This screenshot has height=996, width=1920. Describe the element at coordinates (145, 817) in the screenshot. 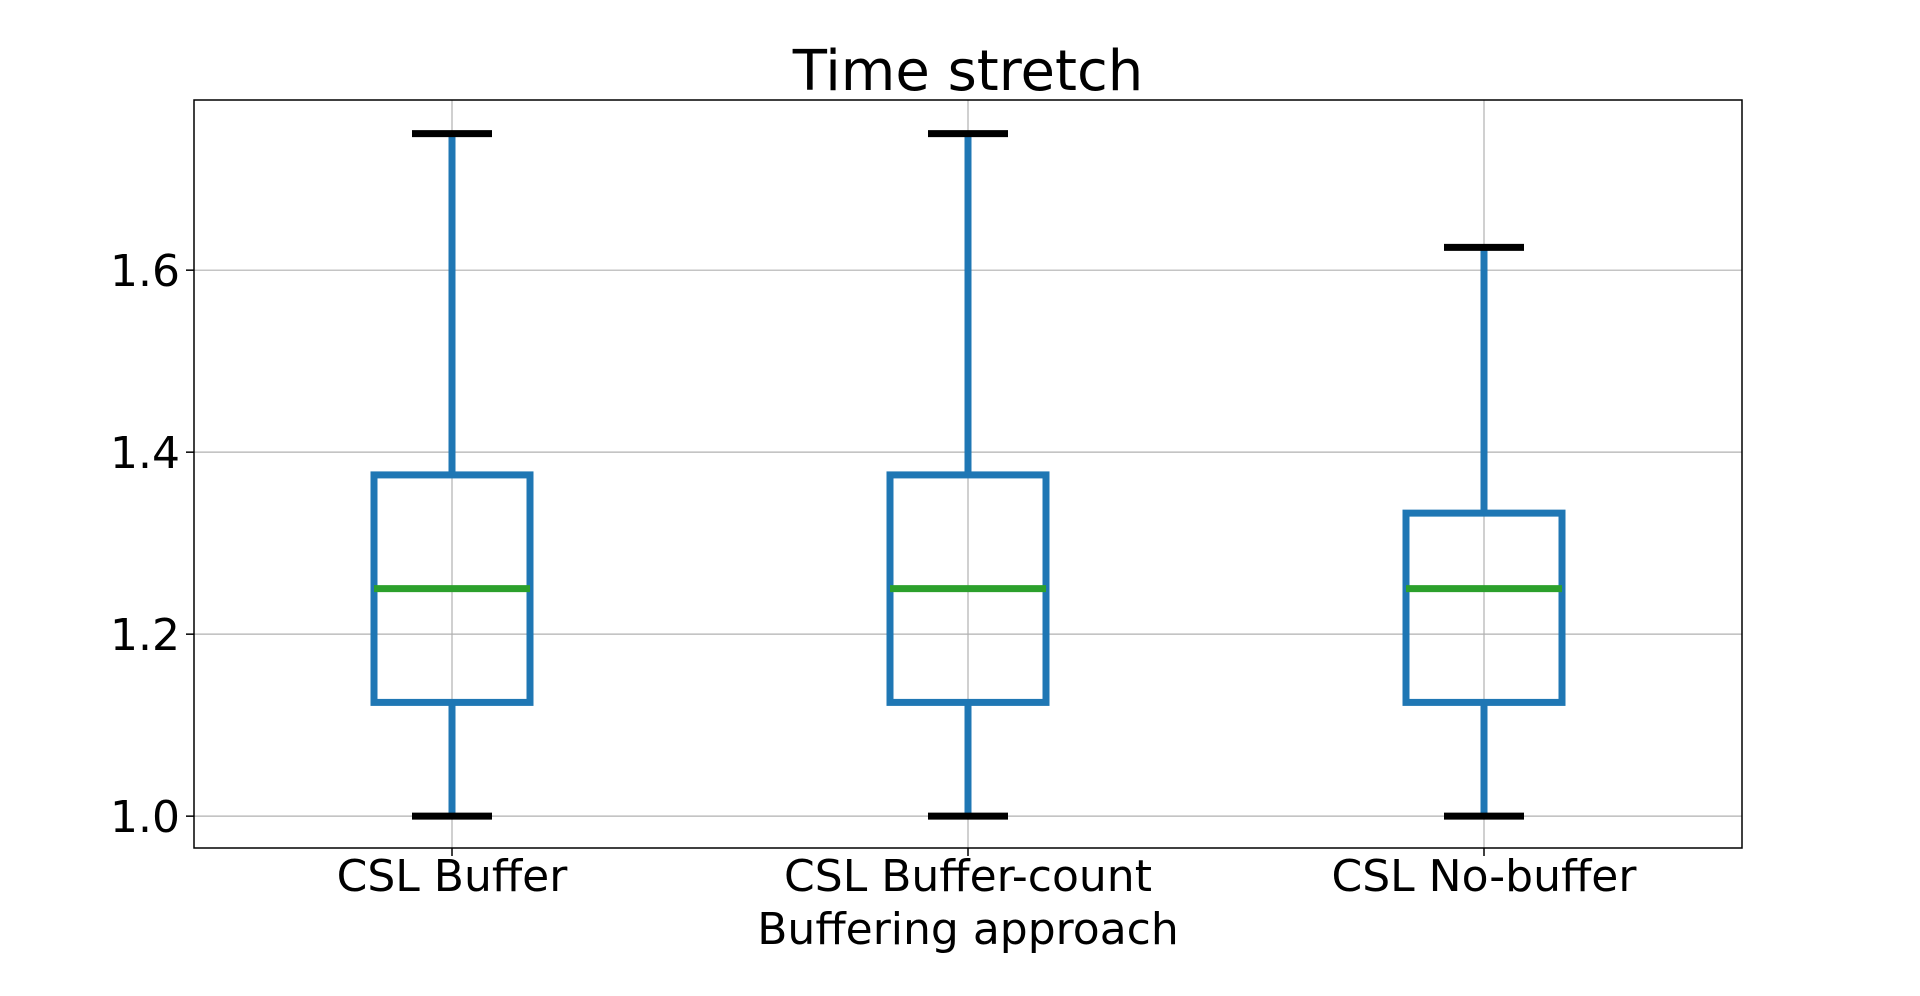

I see `y-tick-label: 1.0` at that location.